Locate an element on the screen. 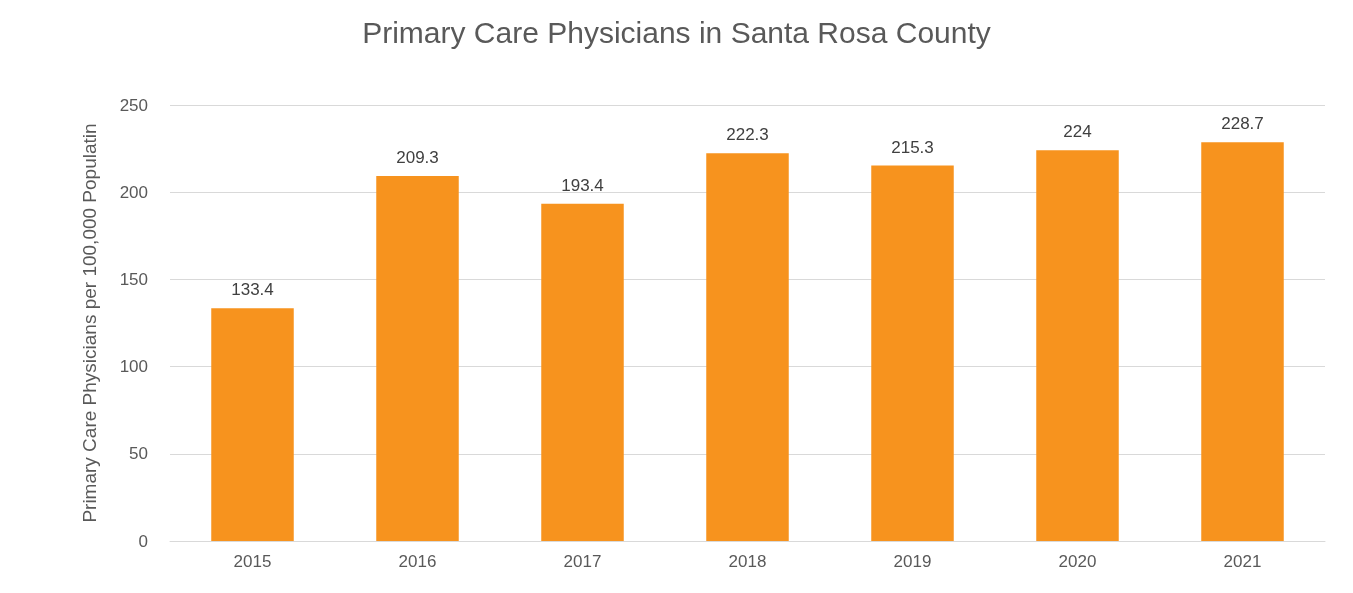 This screenshot has height=593, width=1353. data-label: 209.3 is located at coordinates (417, 157).